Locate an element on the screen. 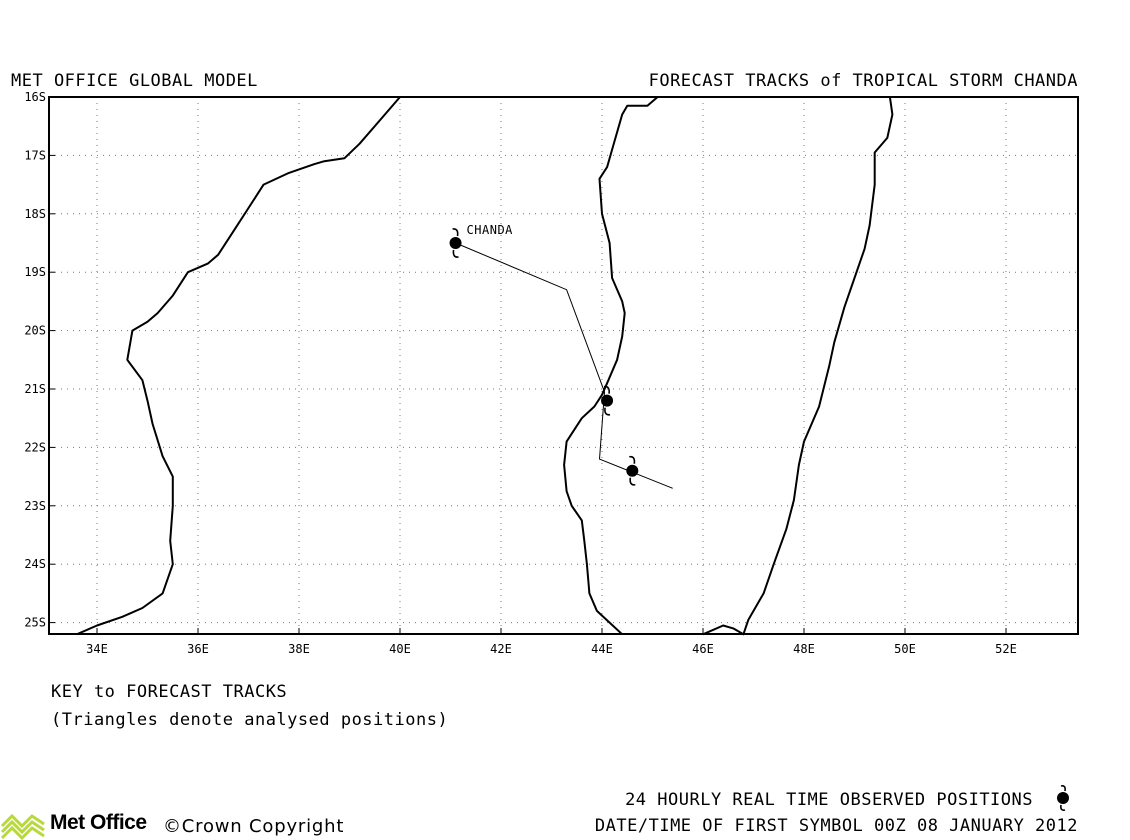  lat-tick-label: 19S is located at coordinates (35, 272).